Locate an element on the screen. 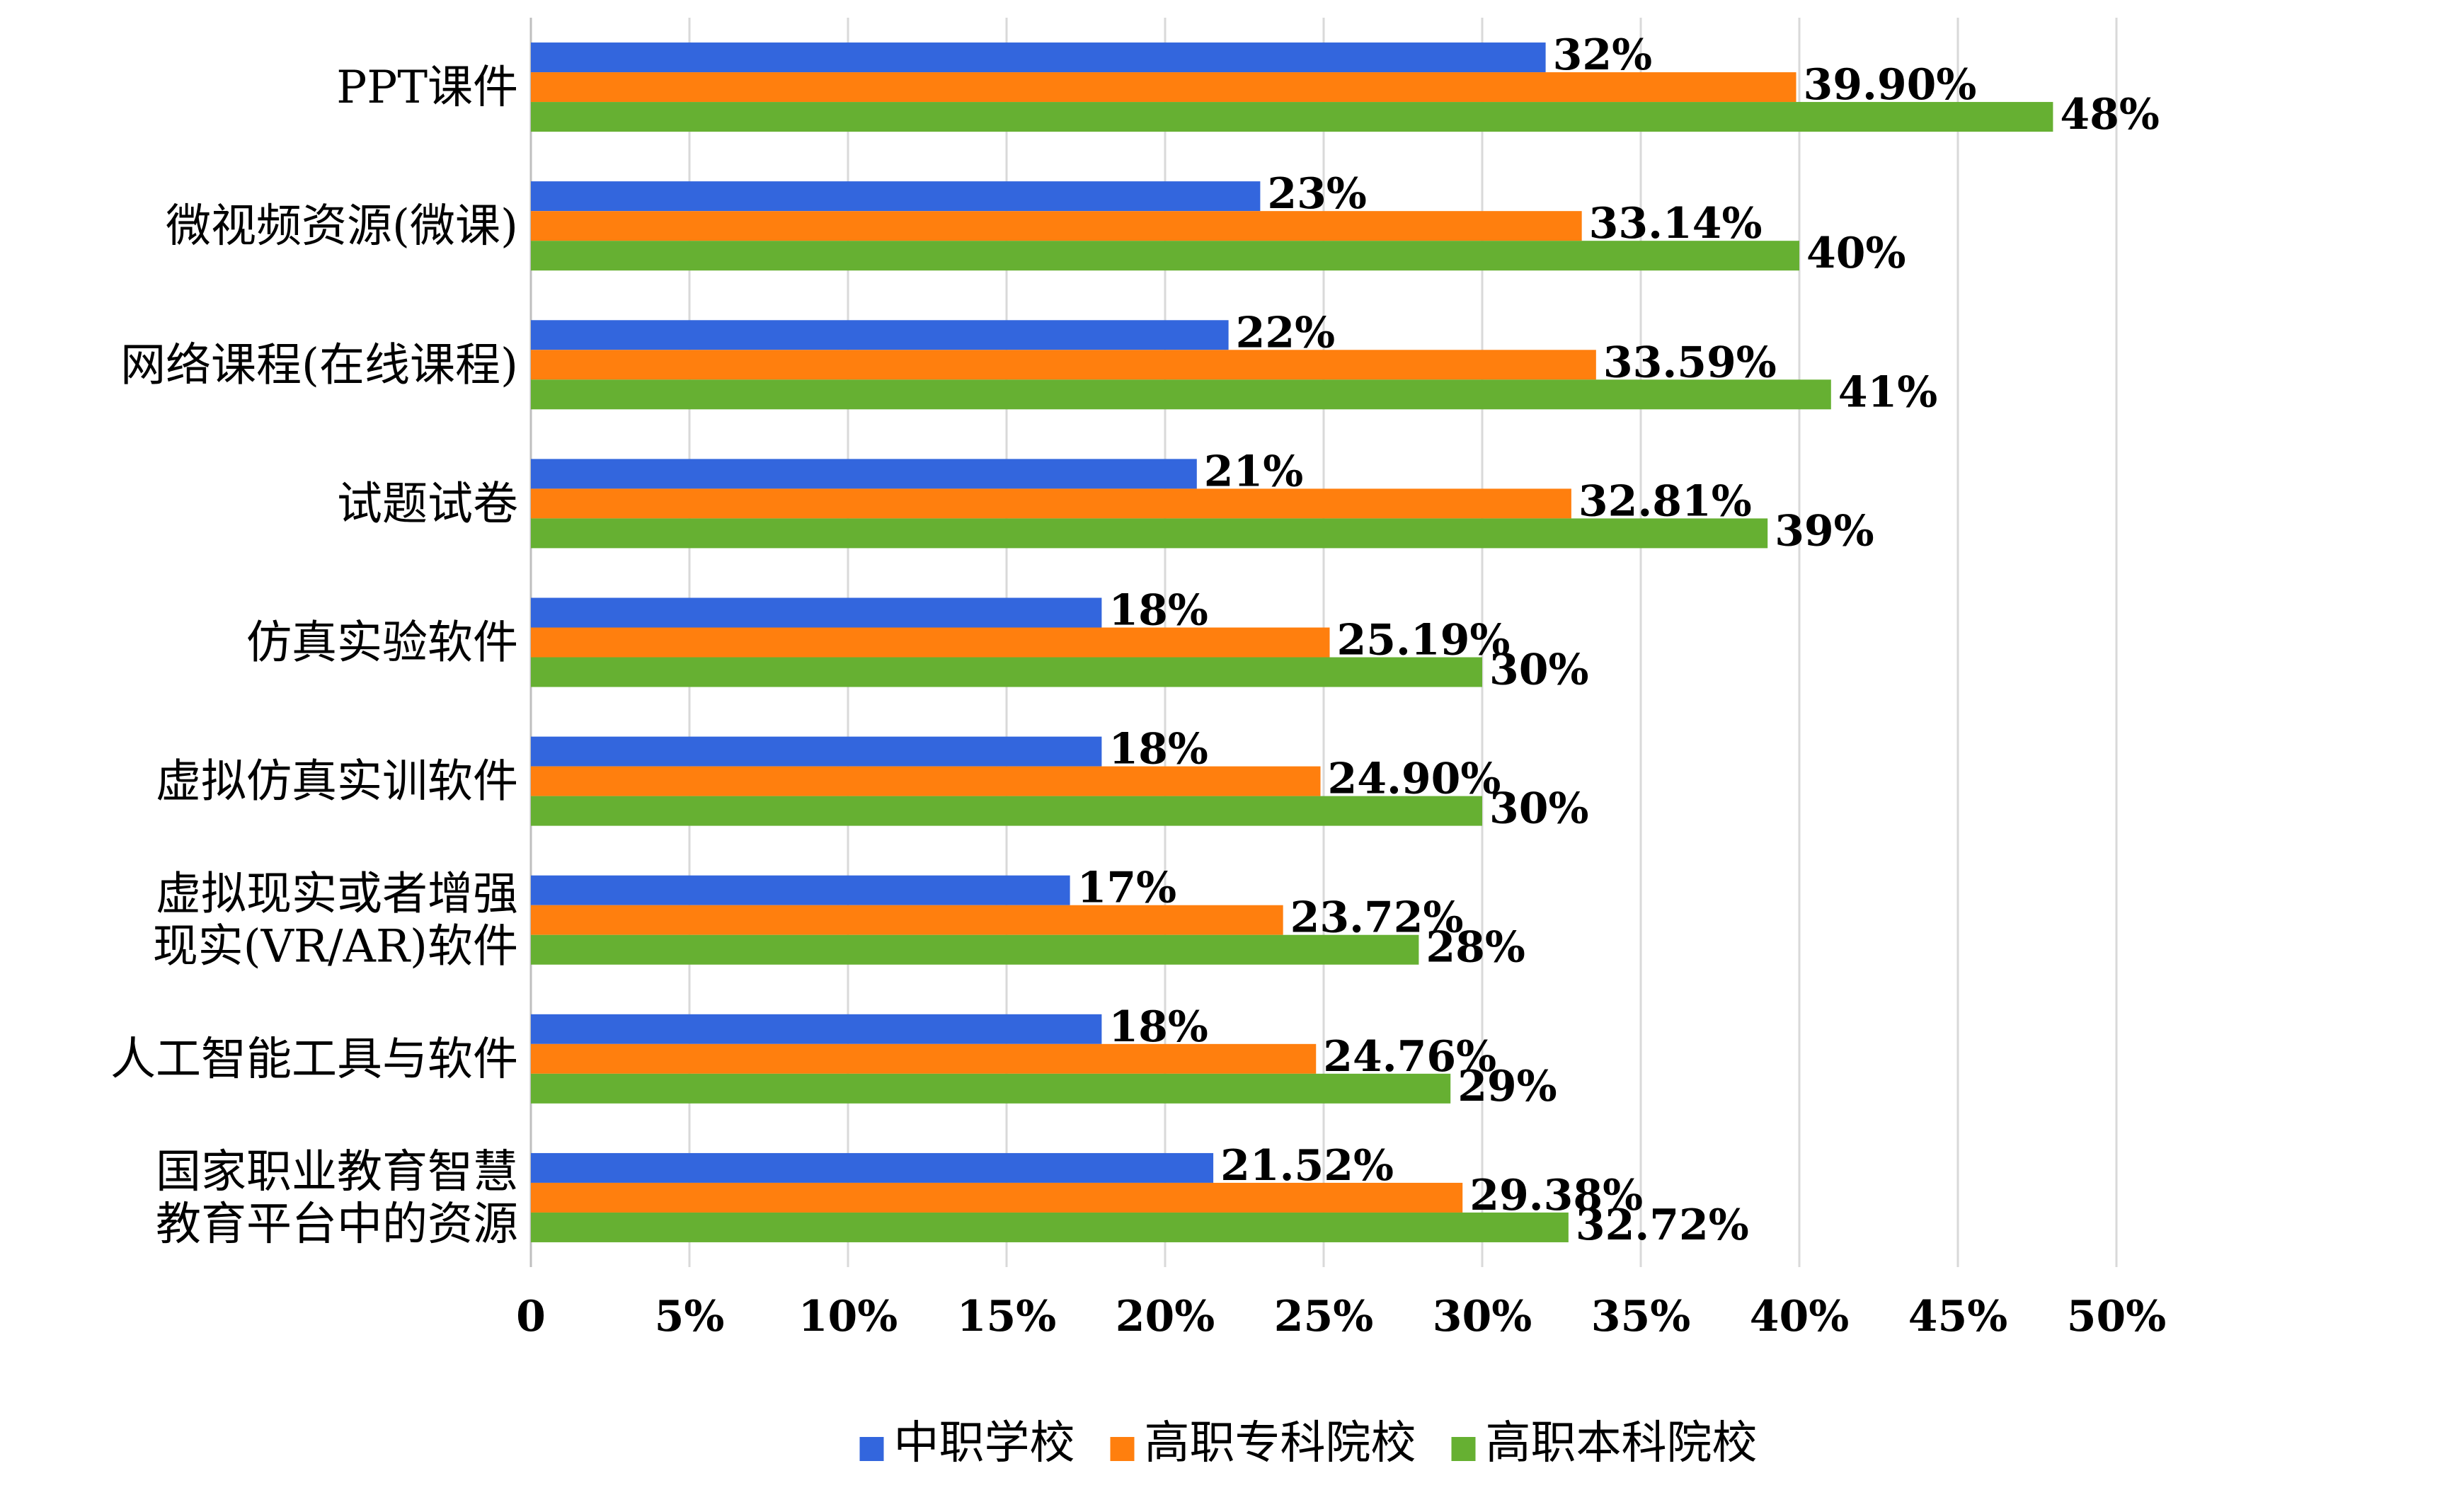 The width and height of the screenshot is (2447, 1512). category-label-line: 仿真实验软件 is located at coordinates (382, 643).